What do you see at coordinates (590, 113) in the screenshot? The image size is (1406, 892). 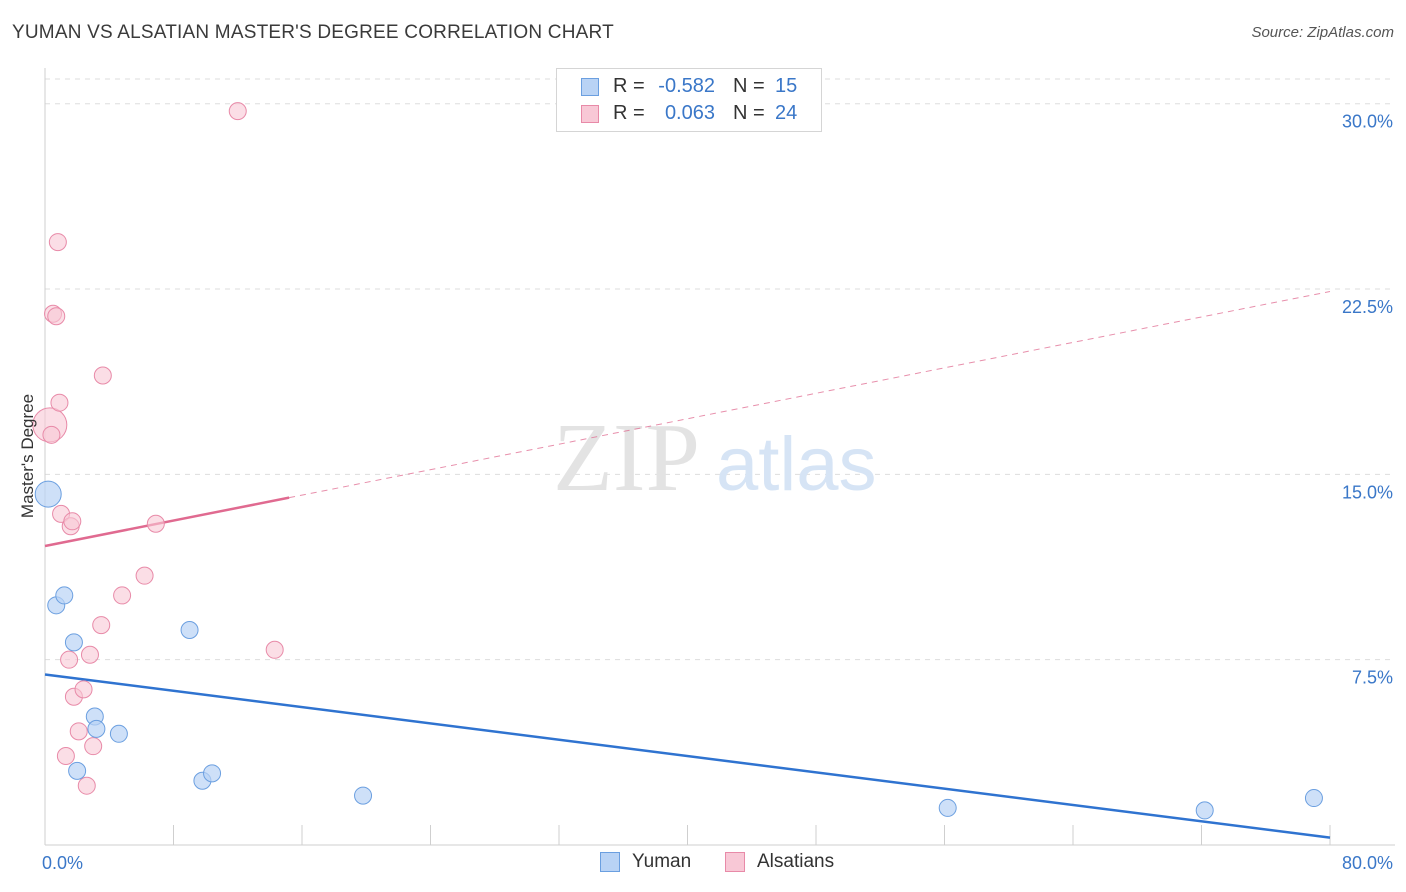 I see `alsatians-swatch` at bounding box center [590, 113].